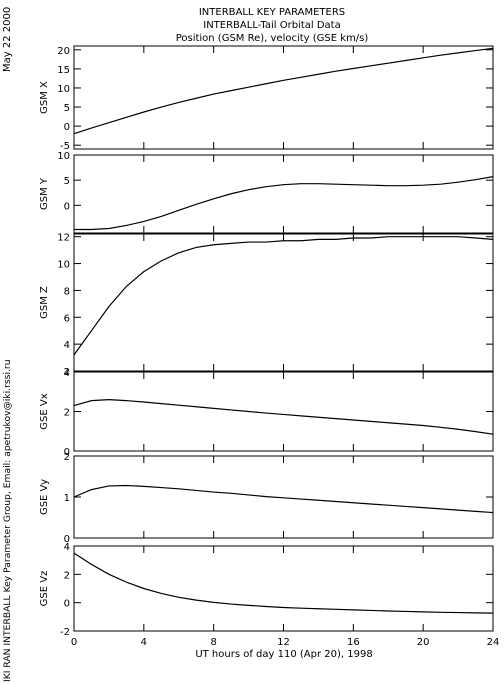 This screenshot has width=504, height=684. I want to click on y-tick-label: 6, so click(67, 318).